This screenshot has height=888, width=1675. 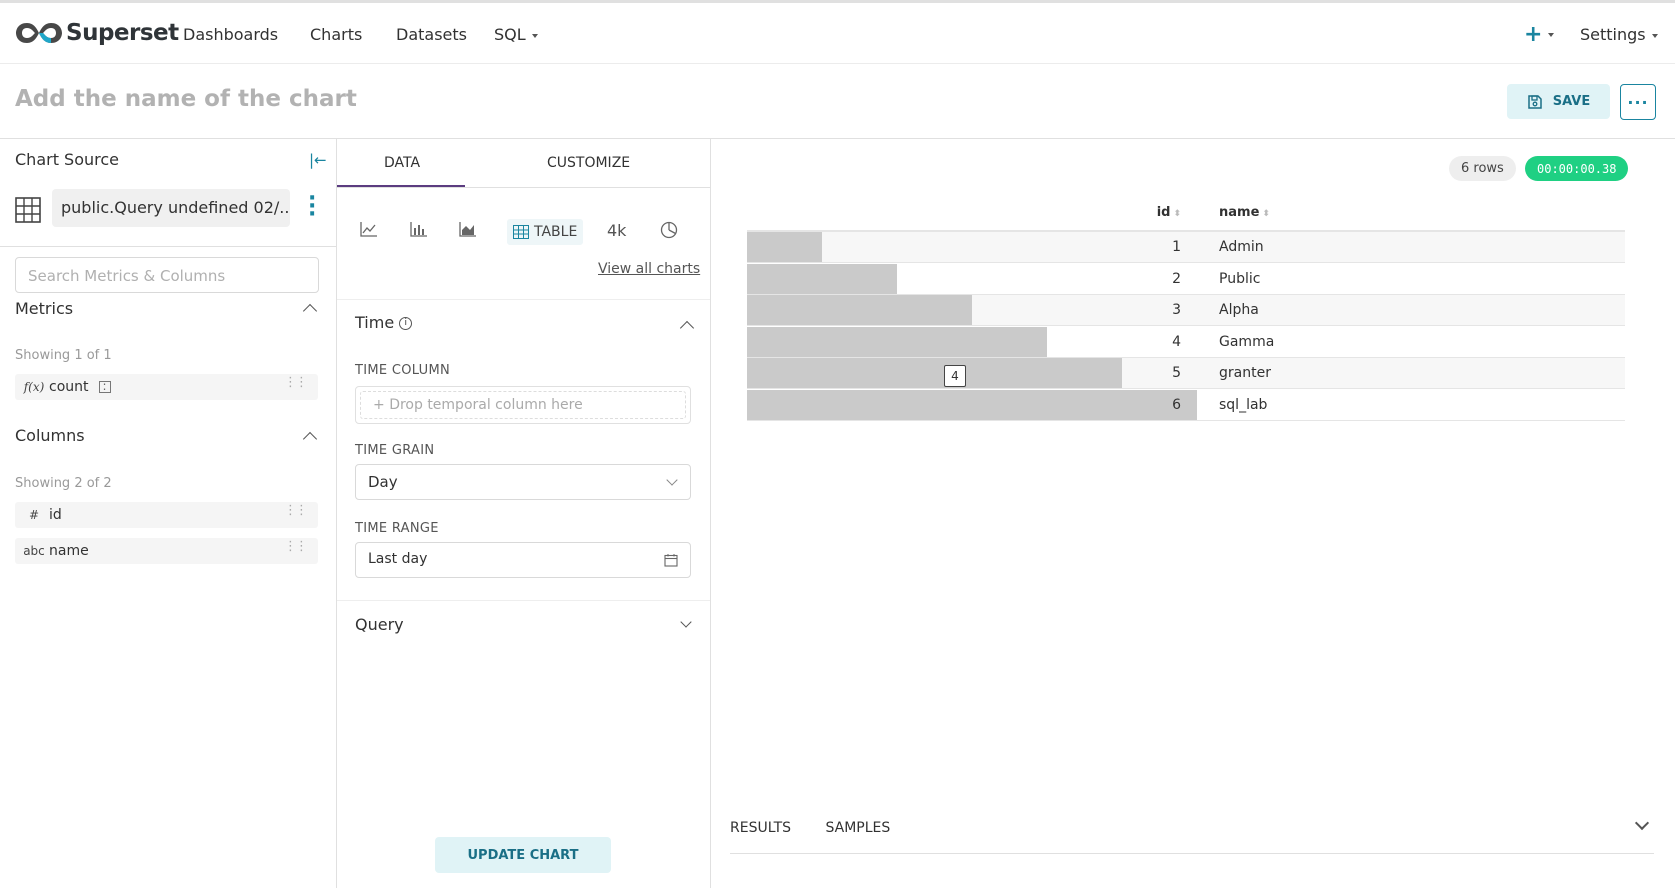 I want to click on table-row: 4 Gamma, so click(x=1186, y=342).